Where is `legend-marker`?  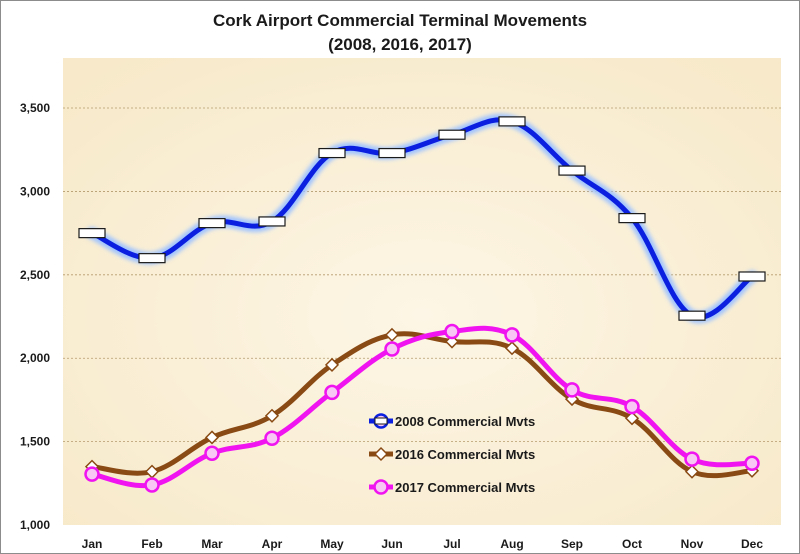
legend-marker is located at coordinates (381, 421).